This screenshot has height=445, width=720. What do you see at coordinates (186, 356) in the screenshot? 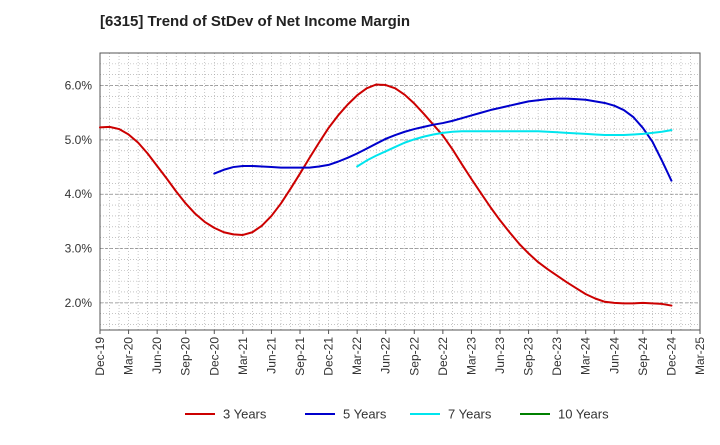
I see `x-tick-label: Sep-20` at bounding box center [186, 356].